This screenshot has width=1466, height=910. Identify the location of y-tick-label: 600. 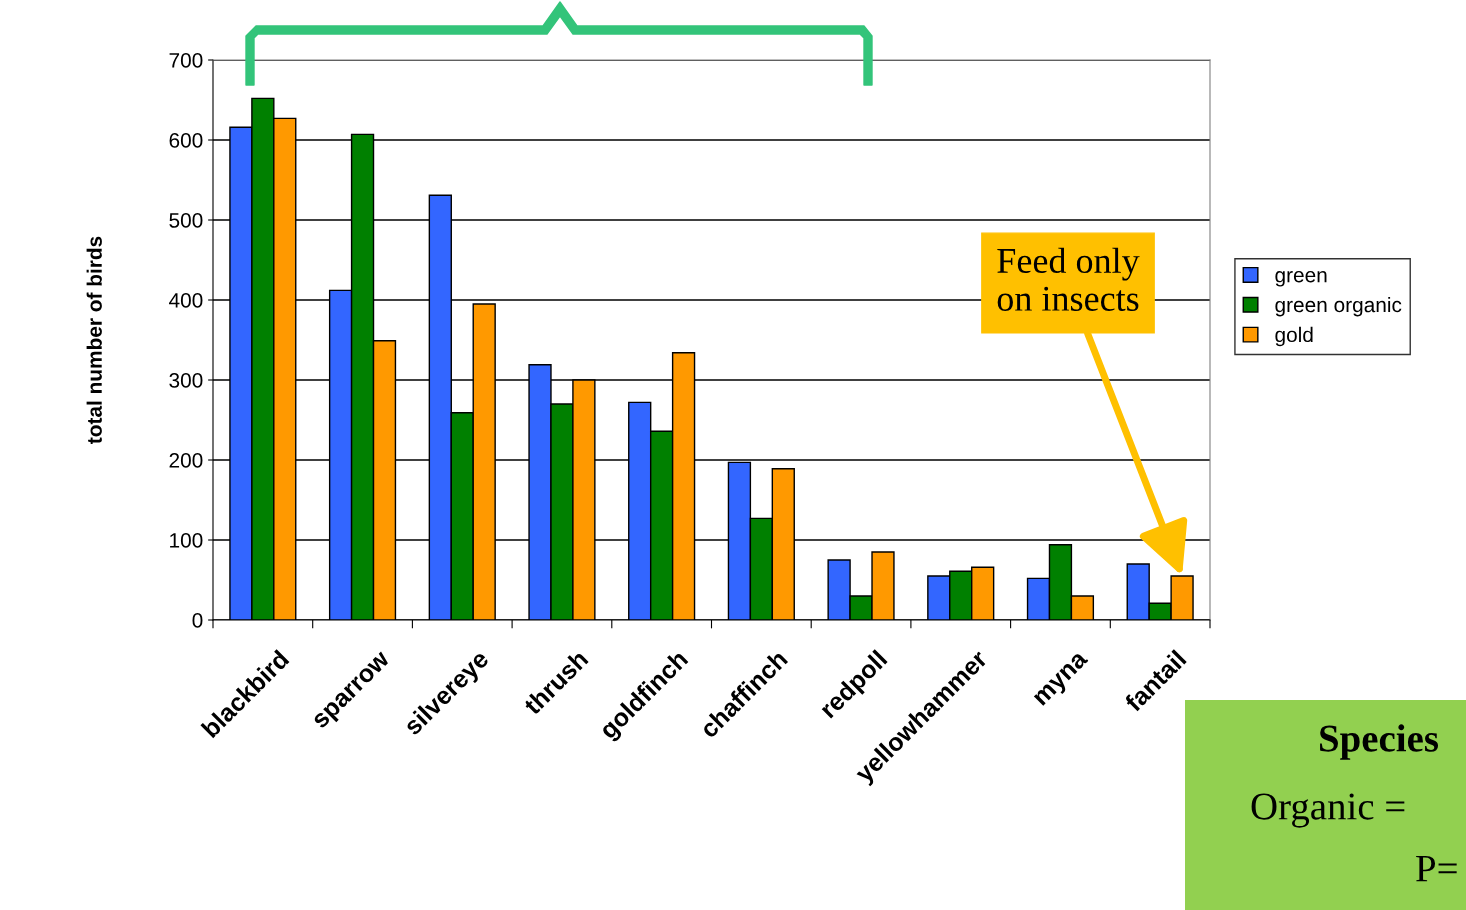
(186, 140).